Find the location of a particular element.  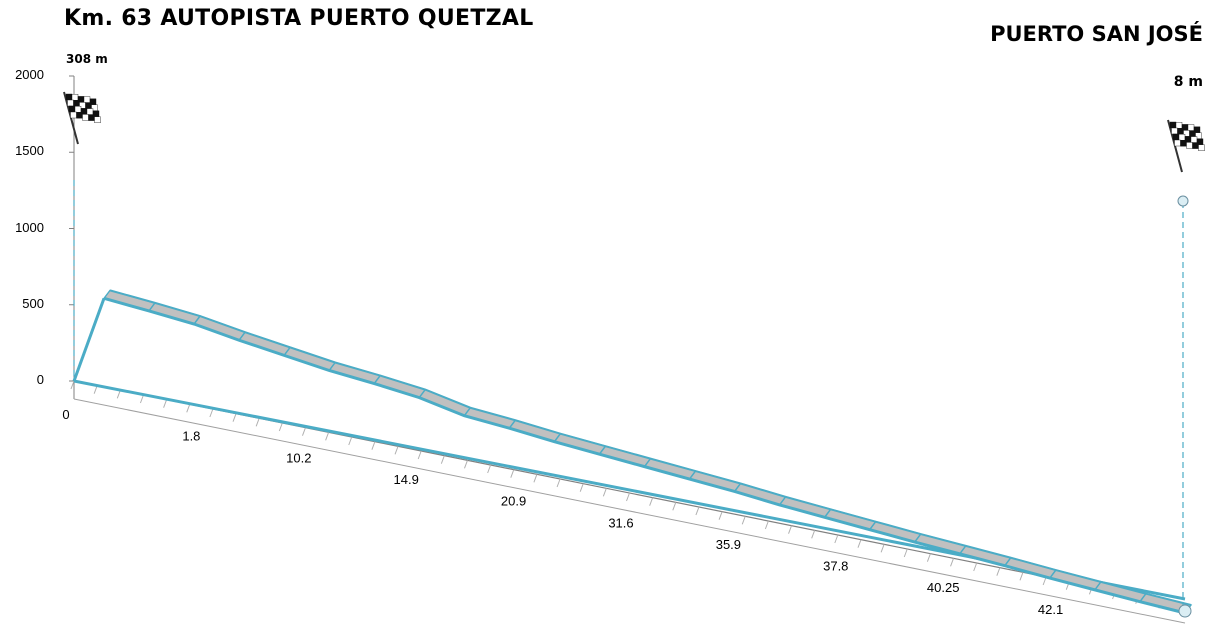

y-tick-label: 0 is located at coordinates (40, 379).